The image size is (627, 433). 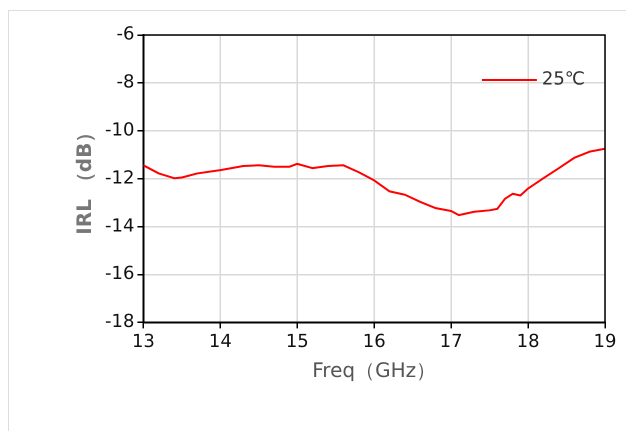 What do you see at coordinates (374, 341) in the screenshot?
I see `x-tick-label: 16` at bounding box center [374, 341].